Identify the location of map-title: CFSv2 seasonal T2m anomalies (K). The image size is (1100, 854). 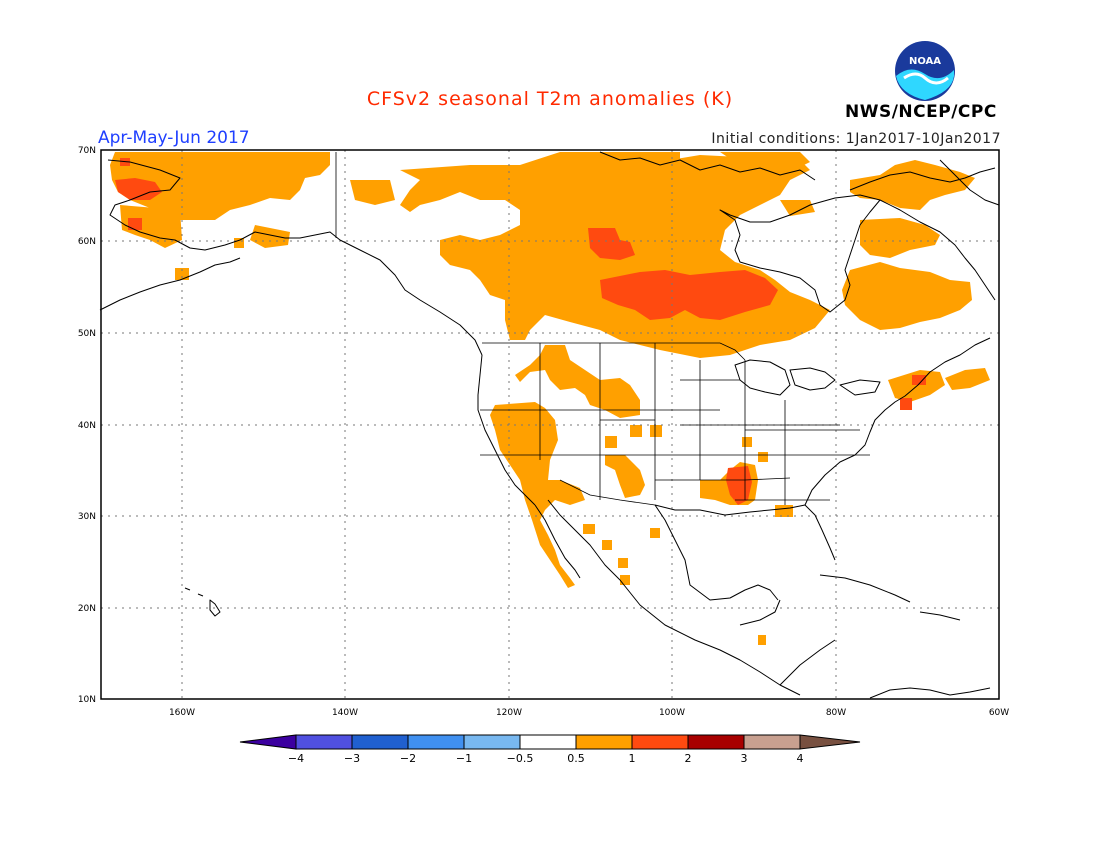
(550, 99).